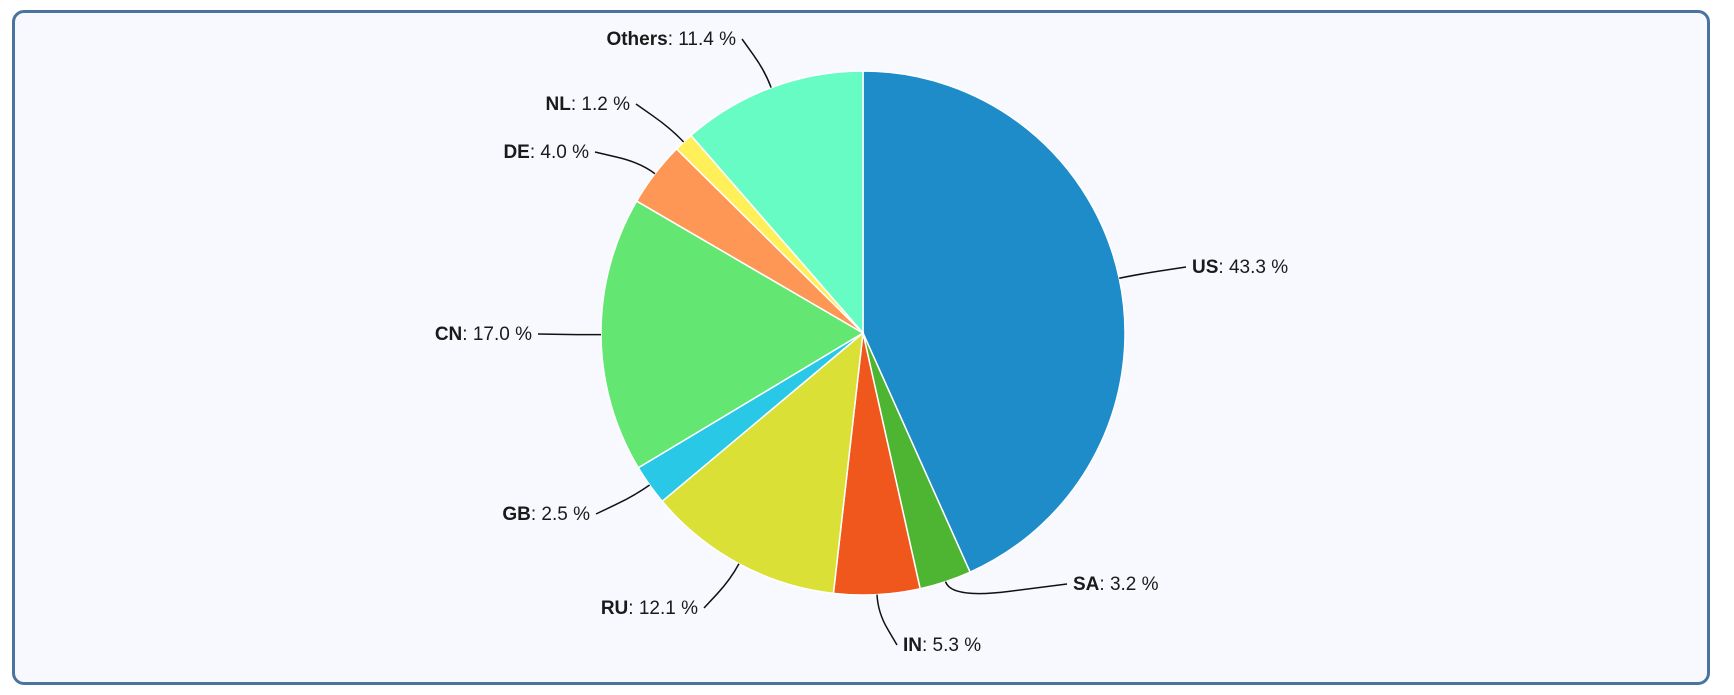 Image resolution: width=1734 pixels, height=695 pixels. What do you see at coordinates (614, 608) in the screenshot?
I see `slice-label-category: RU` at bounding box center [614, 608].